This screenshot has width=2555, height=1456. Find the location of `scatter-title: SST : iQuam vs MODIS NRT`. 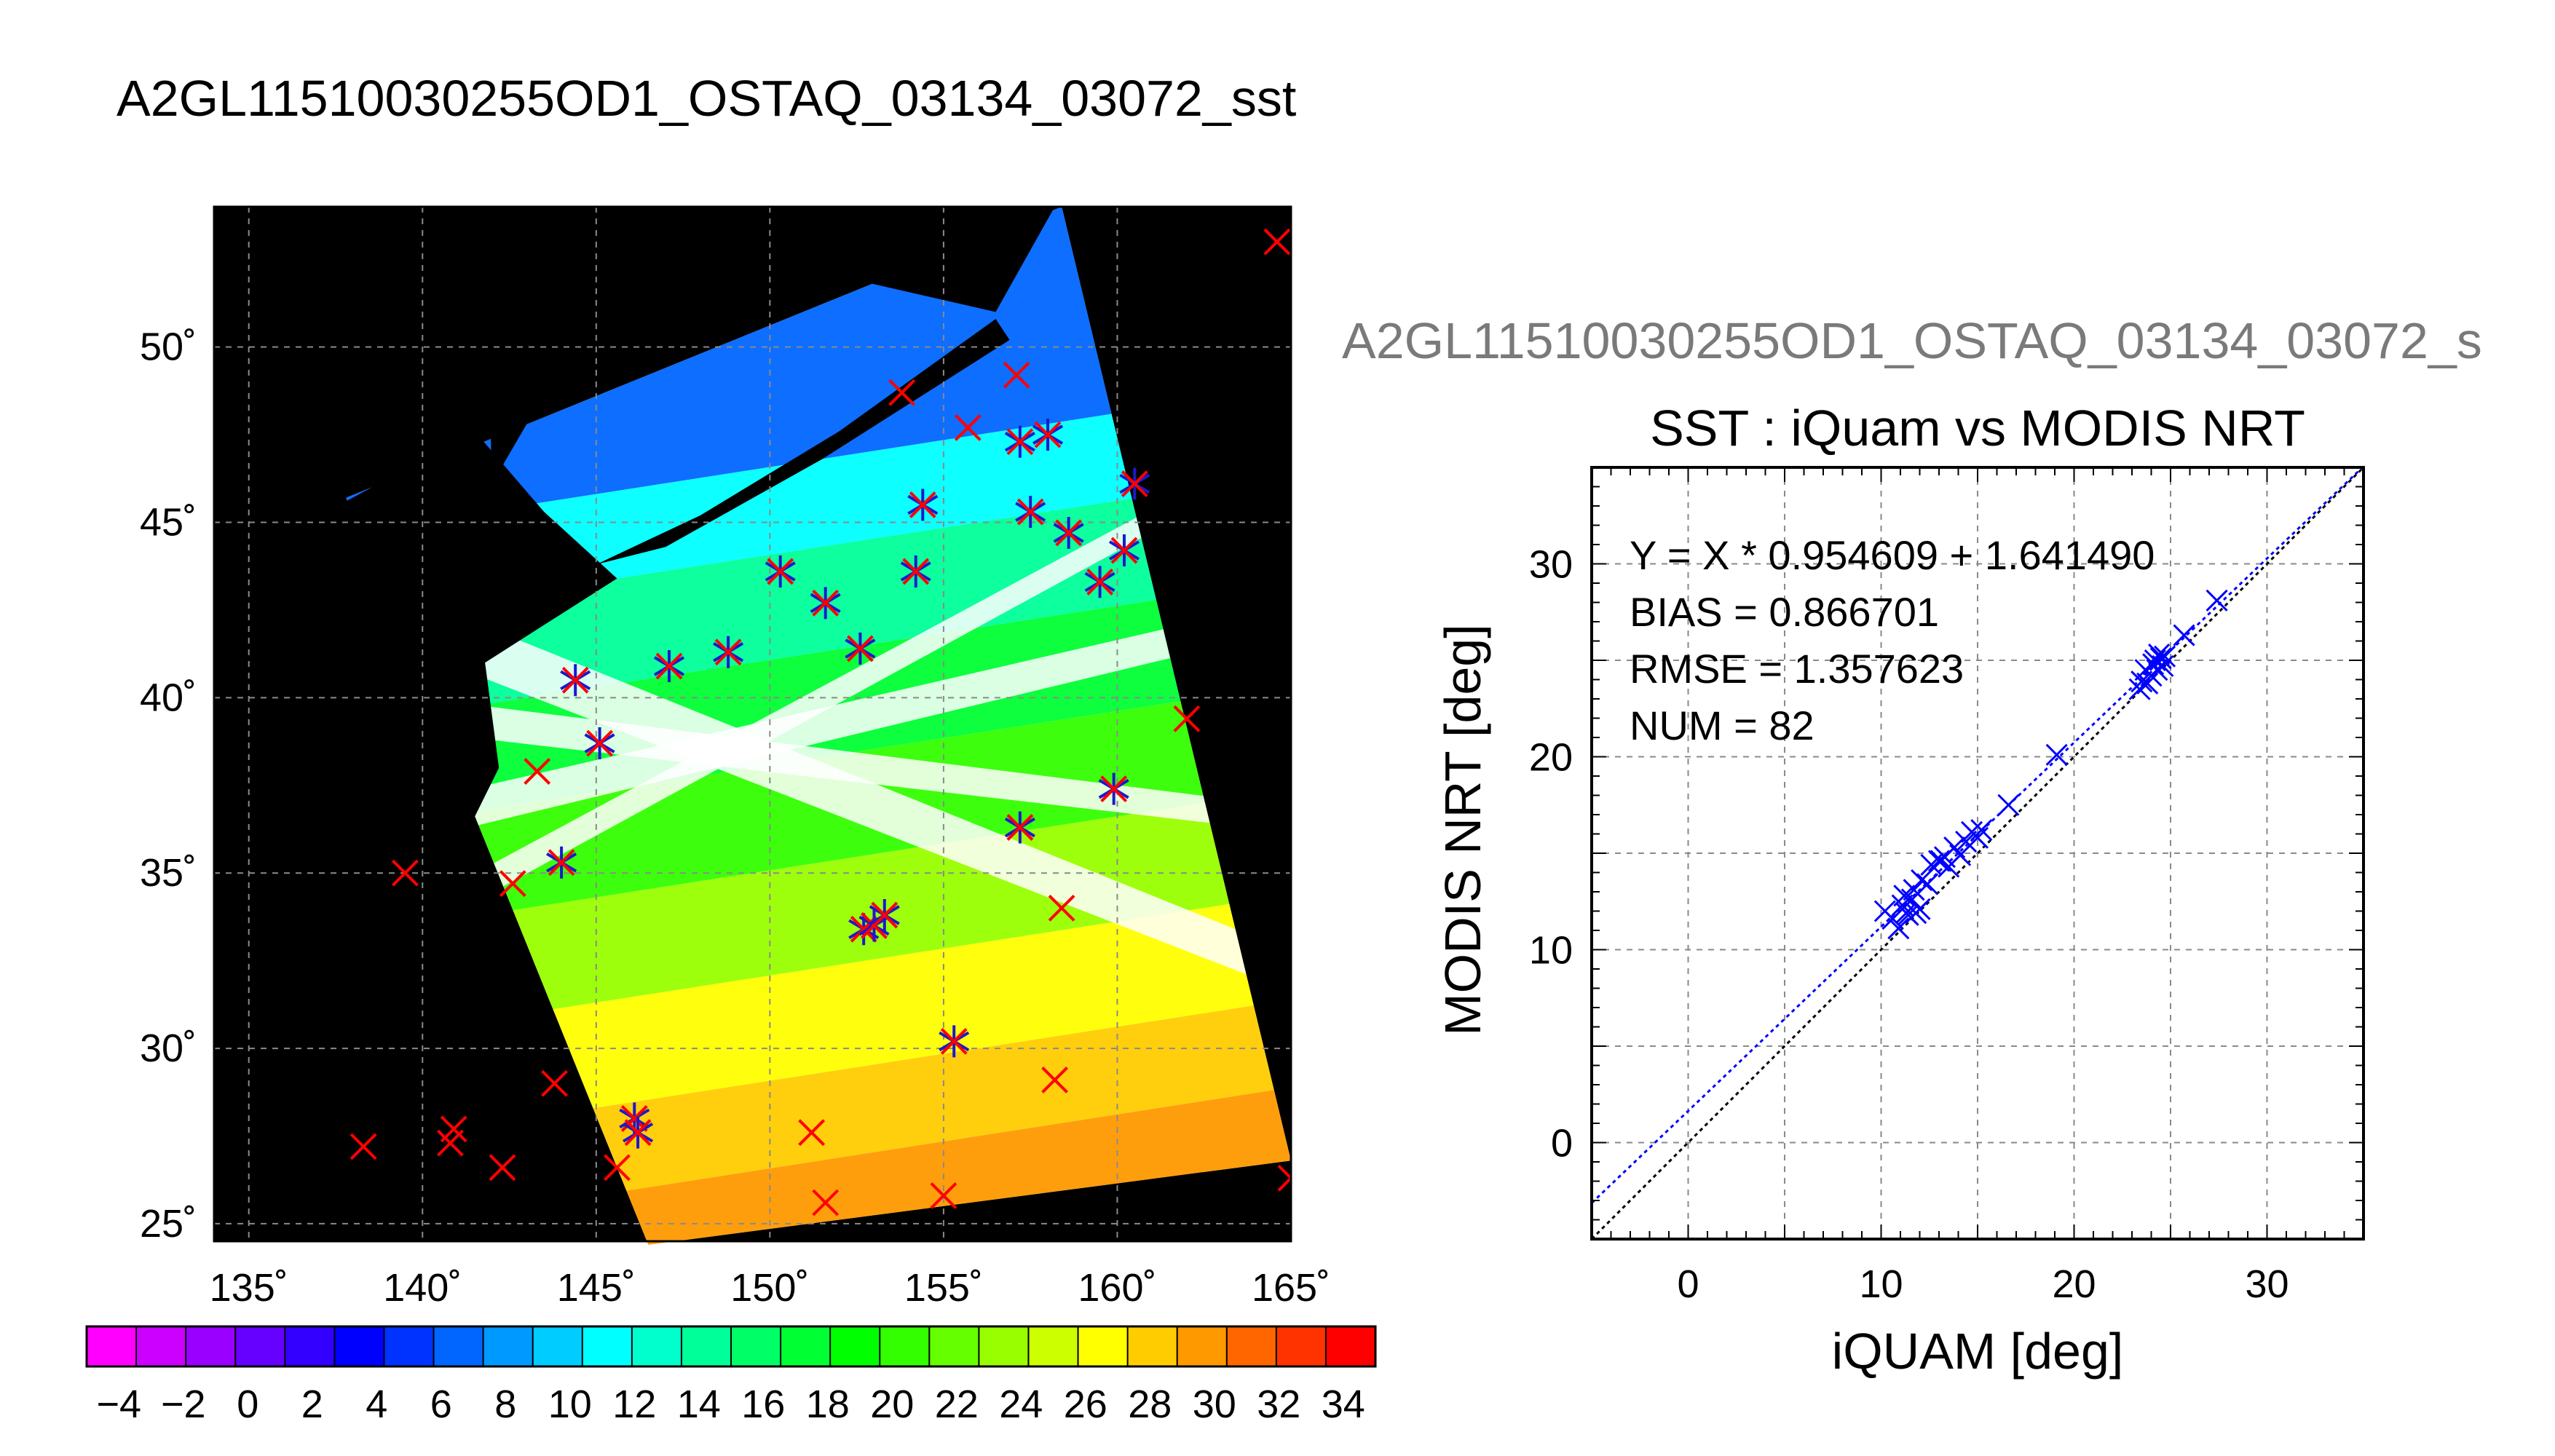

scatter-title: SST : iQuam vs MODIS NRT is located at coordinates (1977, 428).